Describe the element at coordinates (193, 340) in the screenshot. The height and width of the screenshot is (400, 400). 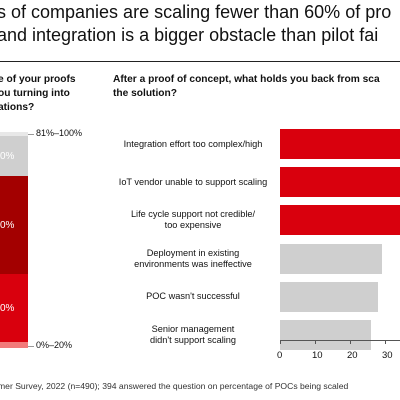
I see `category-label-line: didn't support scaling` at that location.